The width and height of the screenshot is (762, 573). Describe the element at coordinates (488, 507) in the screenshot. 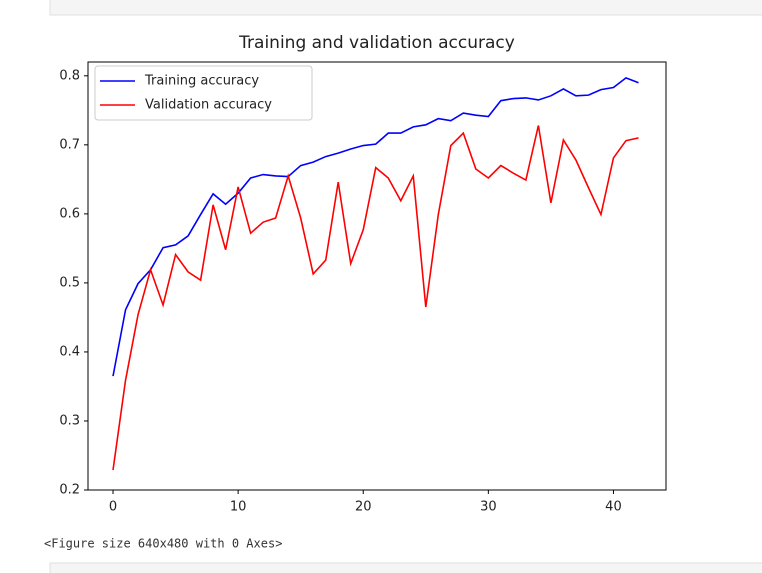

I see `x-tick-label: 30` at that location.